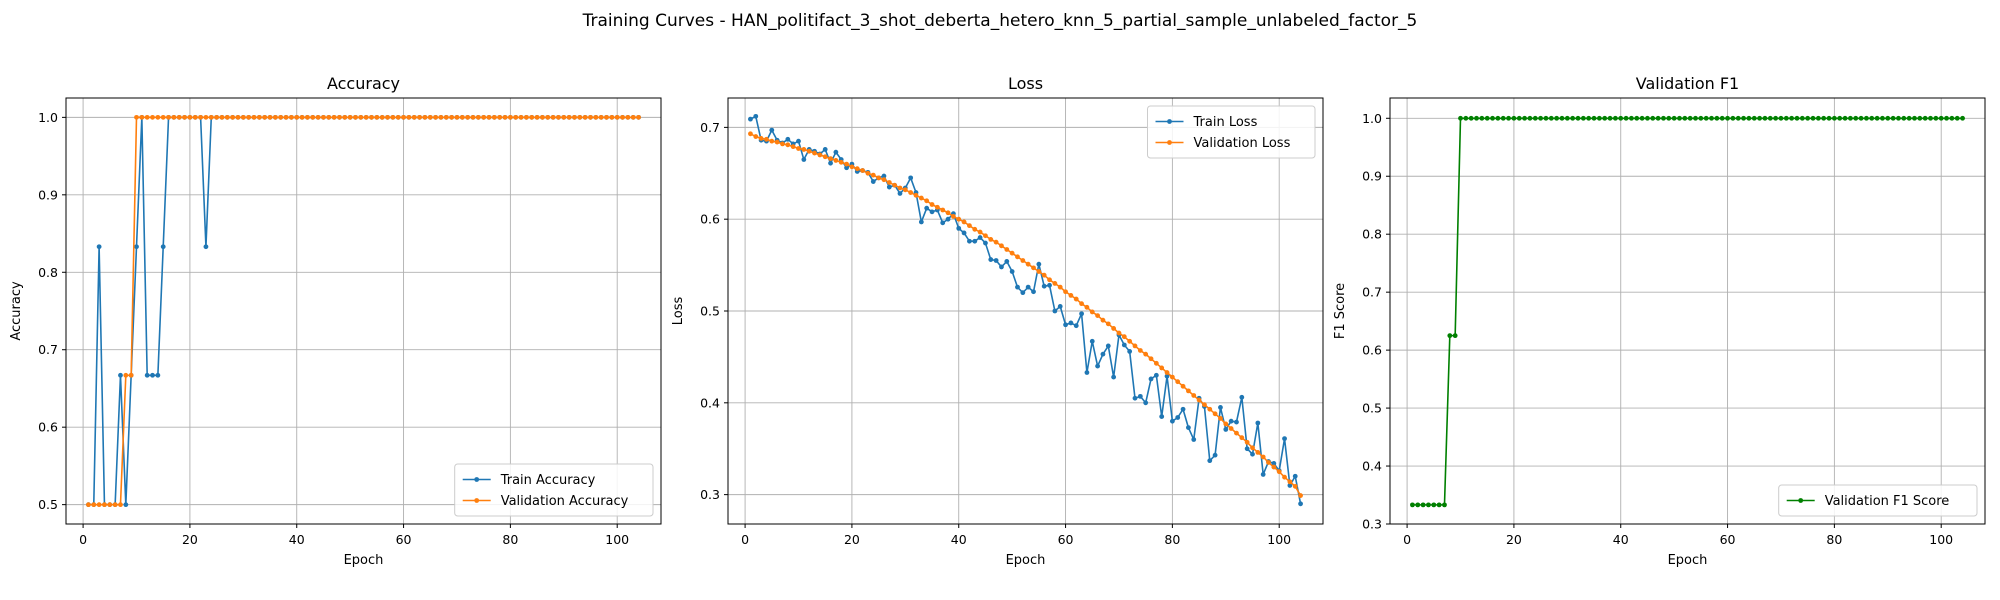 This screenshot has height=600, width=2000. Describe the element at coordinates (1025, 83) in the screenshot. I see `panel-title: Loss` at that location.